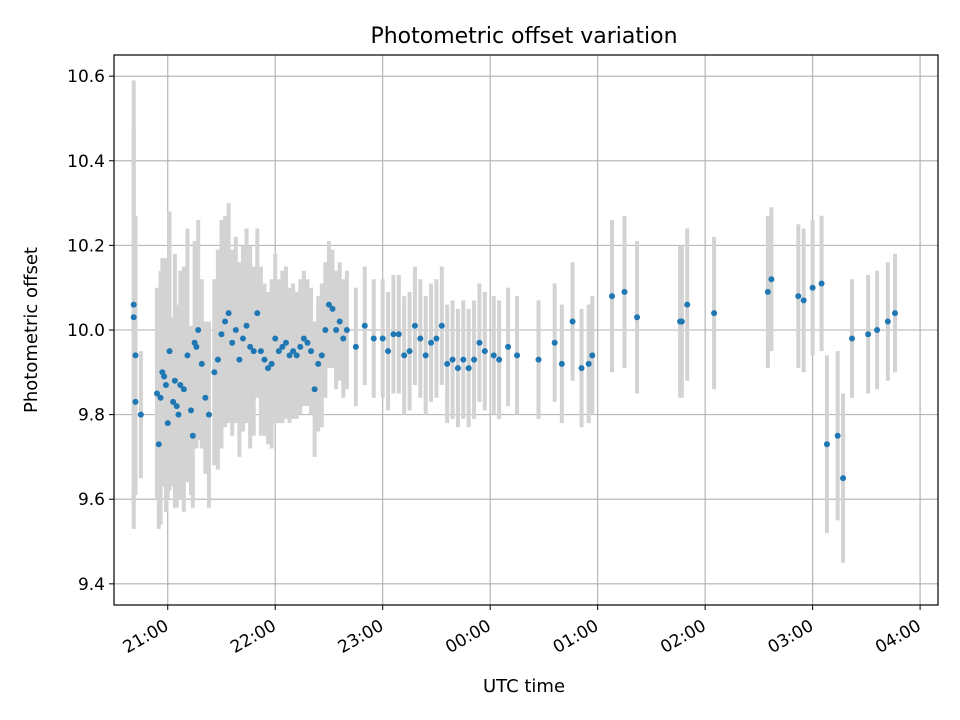  I want to click on chart-title: Photometric offset variation, so click(523, 36).